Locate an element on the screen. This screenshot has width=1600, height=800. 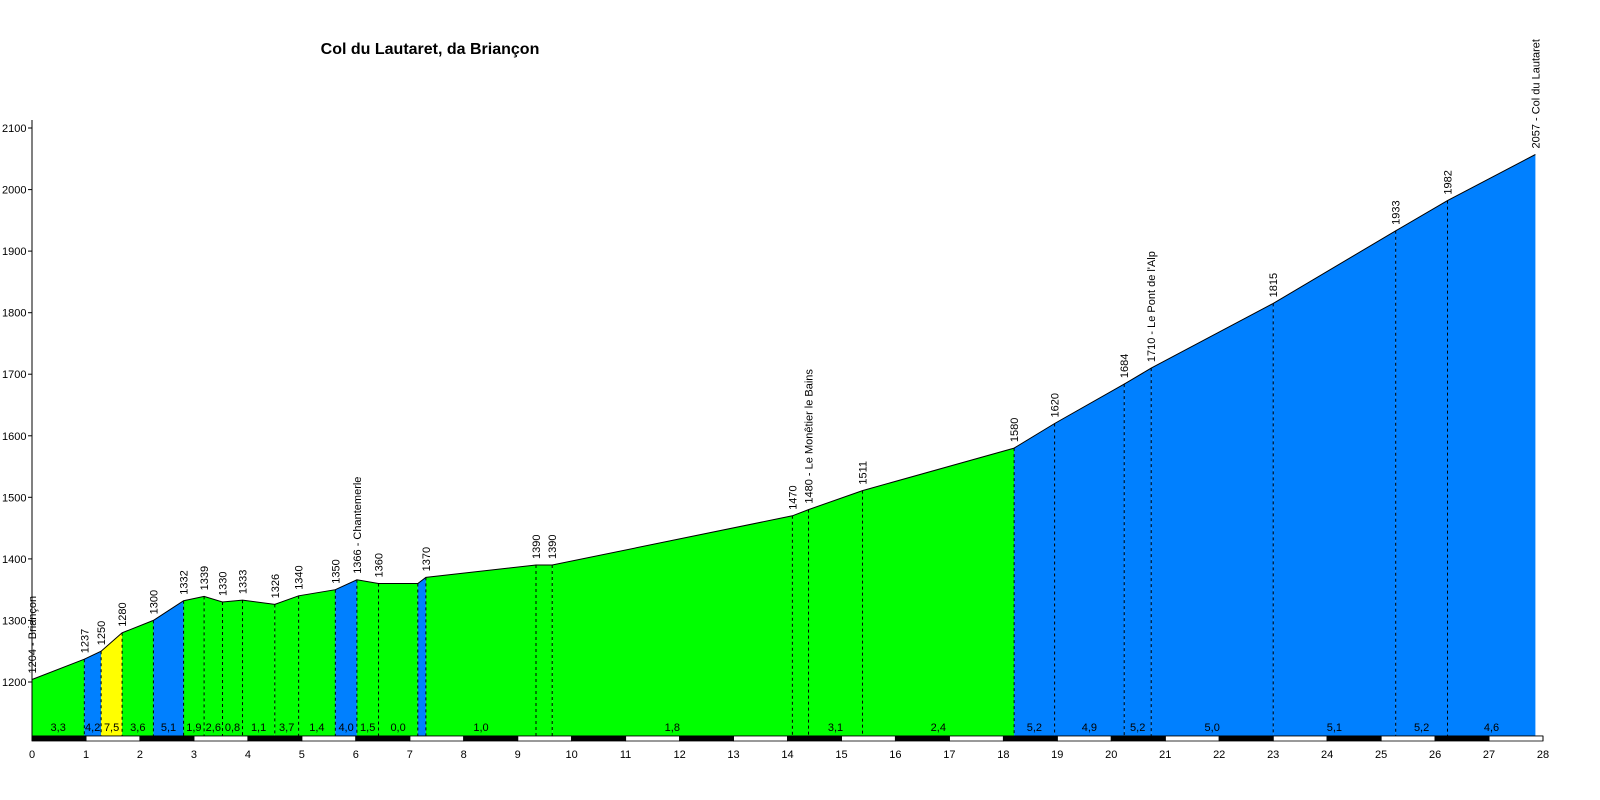
elevation-point-label: 1326 is located at coordinates (276, 586).